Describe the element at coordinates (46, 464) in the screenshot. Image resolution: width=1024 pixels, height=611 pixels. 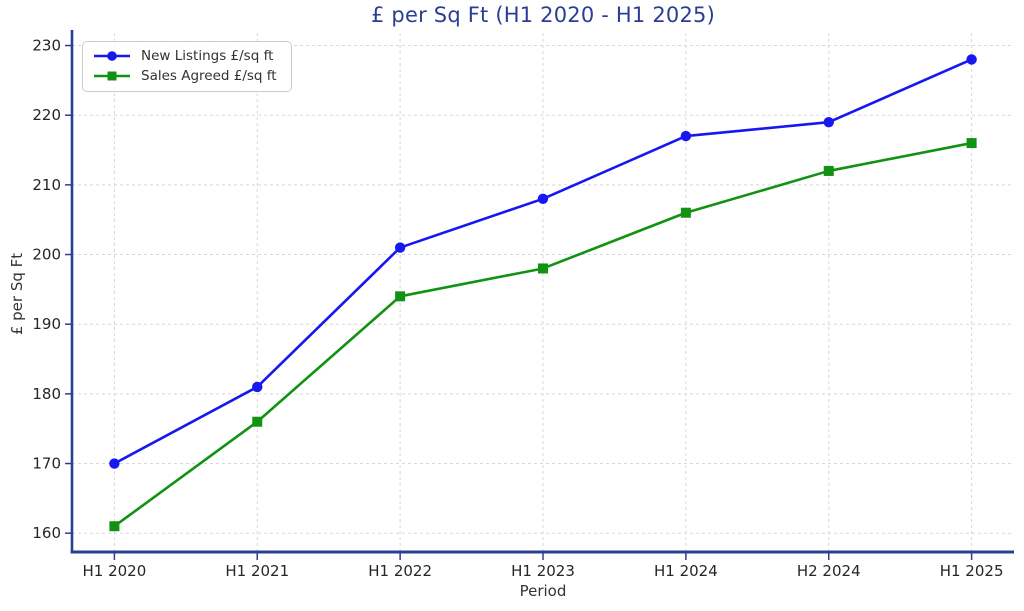
I see `y-tick-label: 170` at that location.